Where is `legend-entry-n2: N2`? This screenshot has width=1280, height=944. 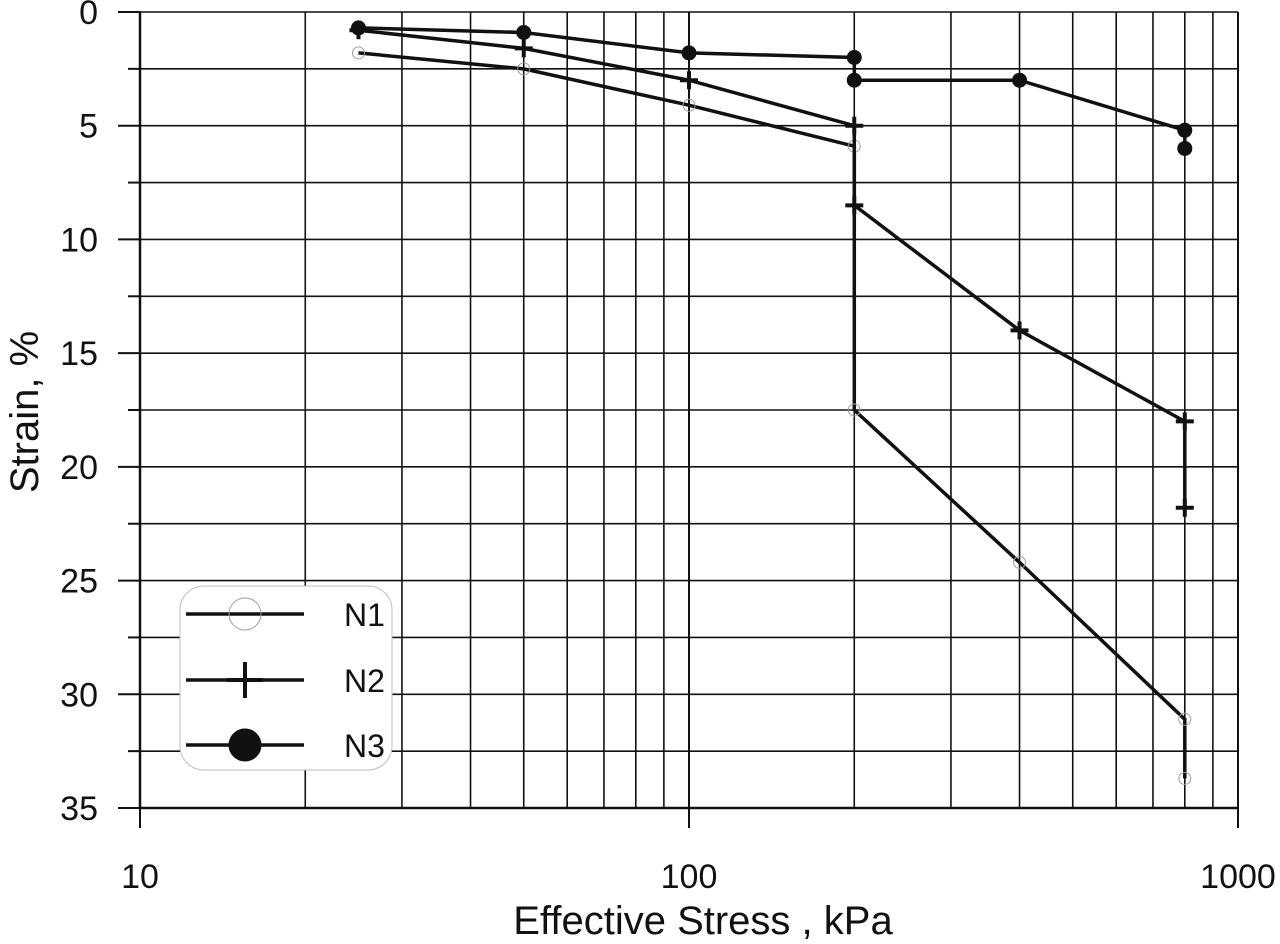 legend-entry-n2: N2 is located at coordinates (285, 680).